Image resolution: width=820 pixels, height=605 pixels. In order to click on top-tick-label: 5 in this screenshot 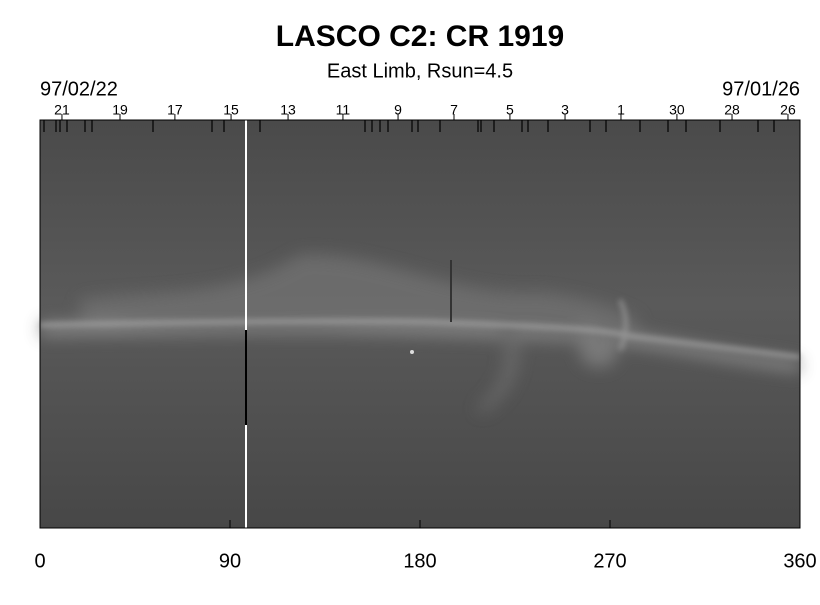, I will do `click(510, 110)`.